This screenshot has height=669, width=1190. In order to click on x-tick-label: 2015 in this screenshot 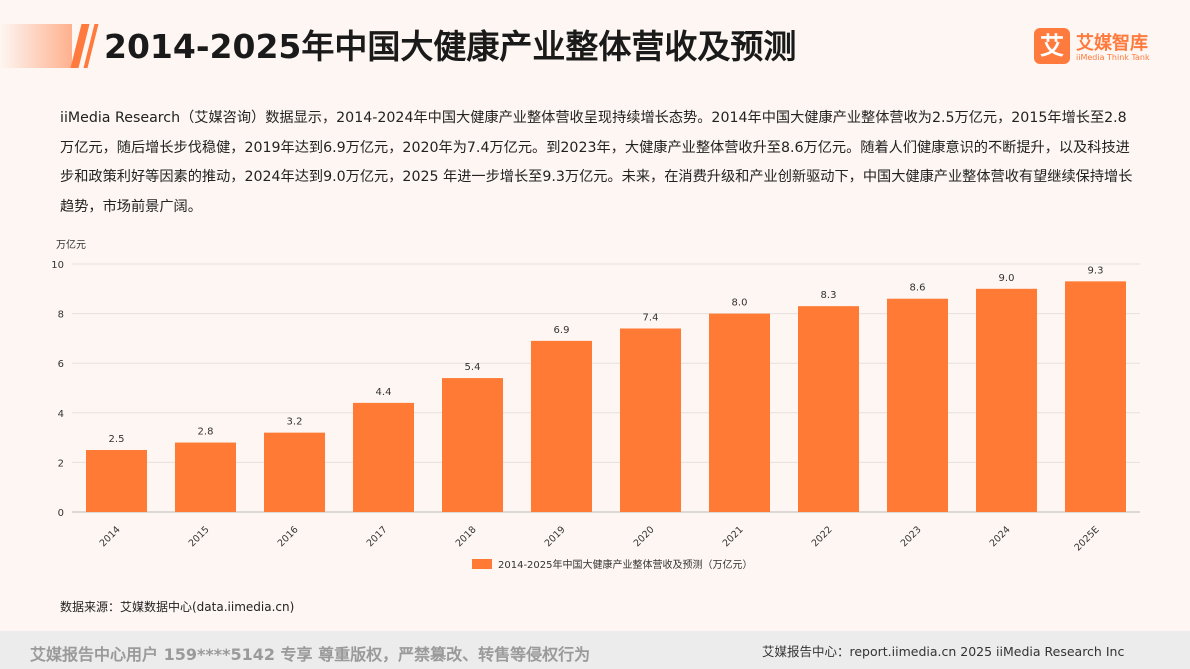, I will do `click(199, 536)`.